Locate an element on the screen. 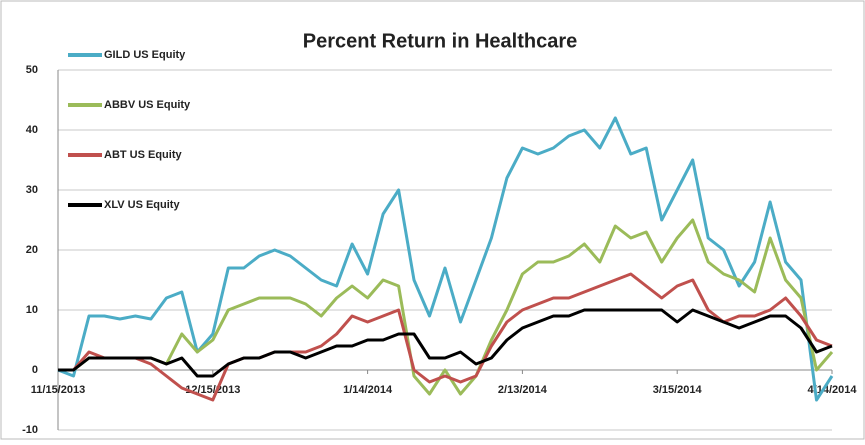  x-tick-label: 2/13/2014 is located at coordinates (523, 390).